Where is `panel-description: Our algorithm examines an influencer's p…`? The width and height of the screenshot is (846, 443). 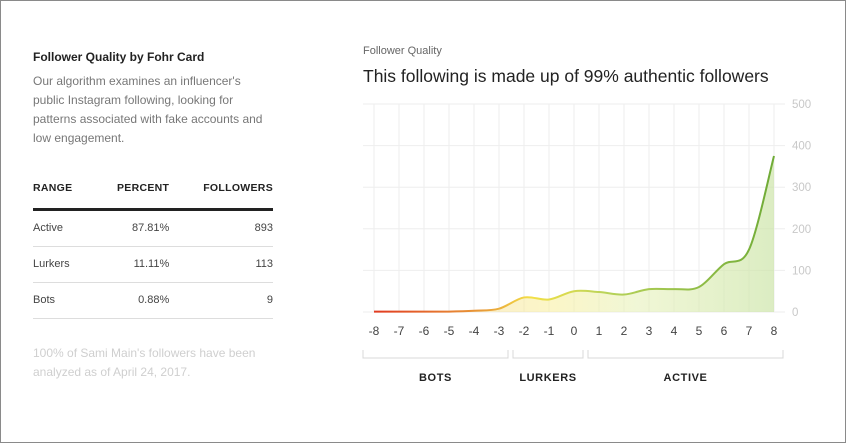
panel-description: Our algorithm examines an influencer's p… is located at coordinates (148, 109).